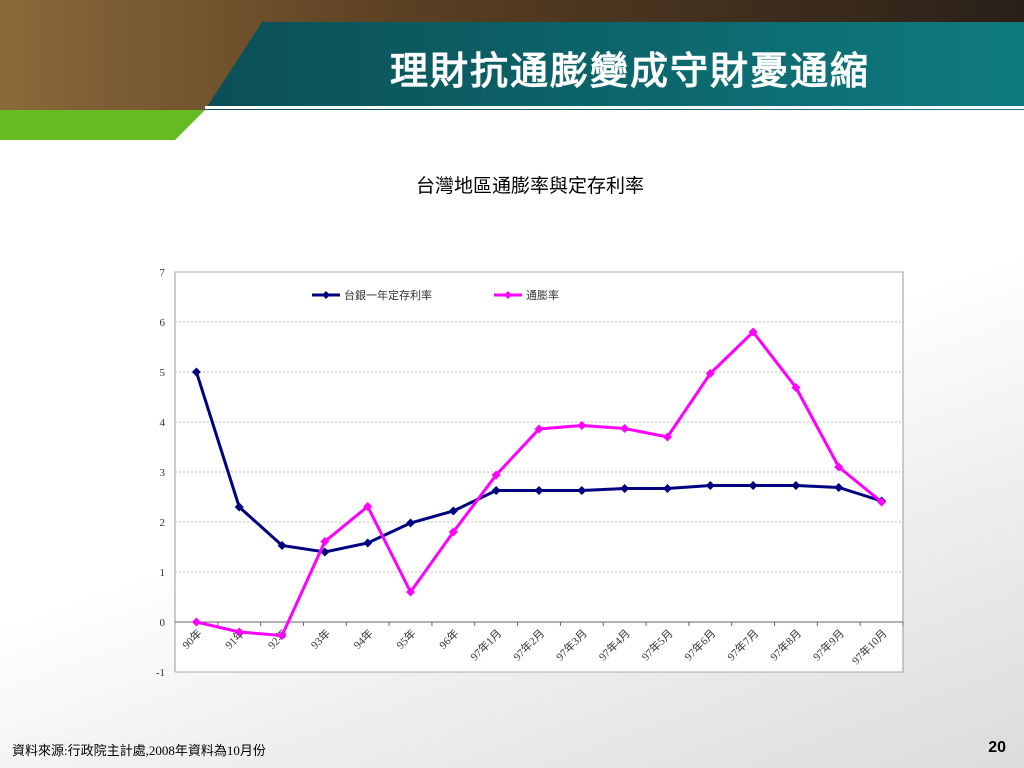  What do you see at coordinates (163, 473) in the screenshot?
I see `y-tick-label: 3` at bounding box center [163, 473].